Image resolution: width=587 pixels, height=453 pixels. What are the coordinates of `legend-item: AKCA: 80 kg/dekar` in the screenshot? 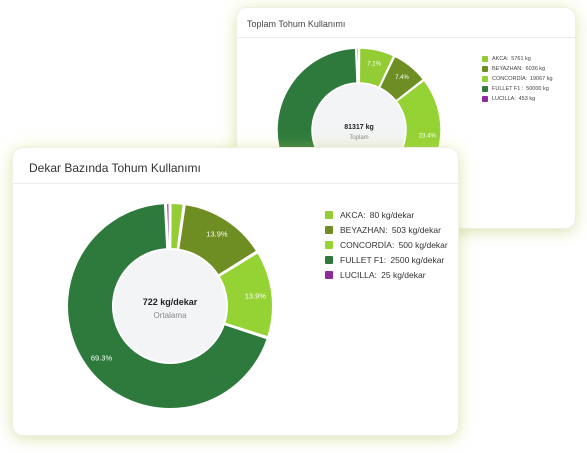 It's located at (386, 214).